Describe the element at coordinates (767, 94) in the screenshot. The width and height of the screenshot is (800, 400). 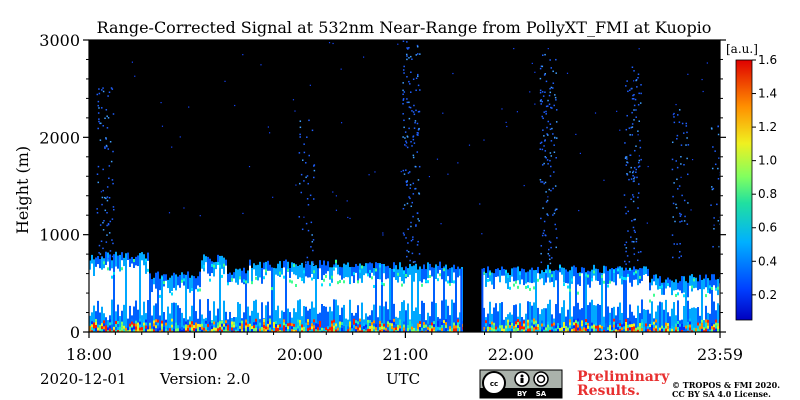
I see `colorbar-tick-label: 1.4` at that location.